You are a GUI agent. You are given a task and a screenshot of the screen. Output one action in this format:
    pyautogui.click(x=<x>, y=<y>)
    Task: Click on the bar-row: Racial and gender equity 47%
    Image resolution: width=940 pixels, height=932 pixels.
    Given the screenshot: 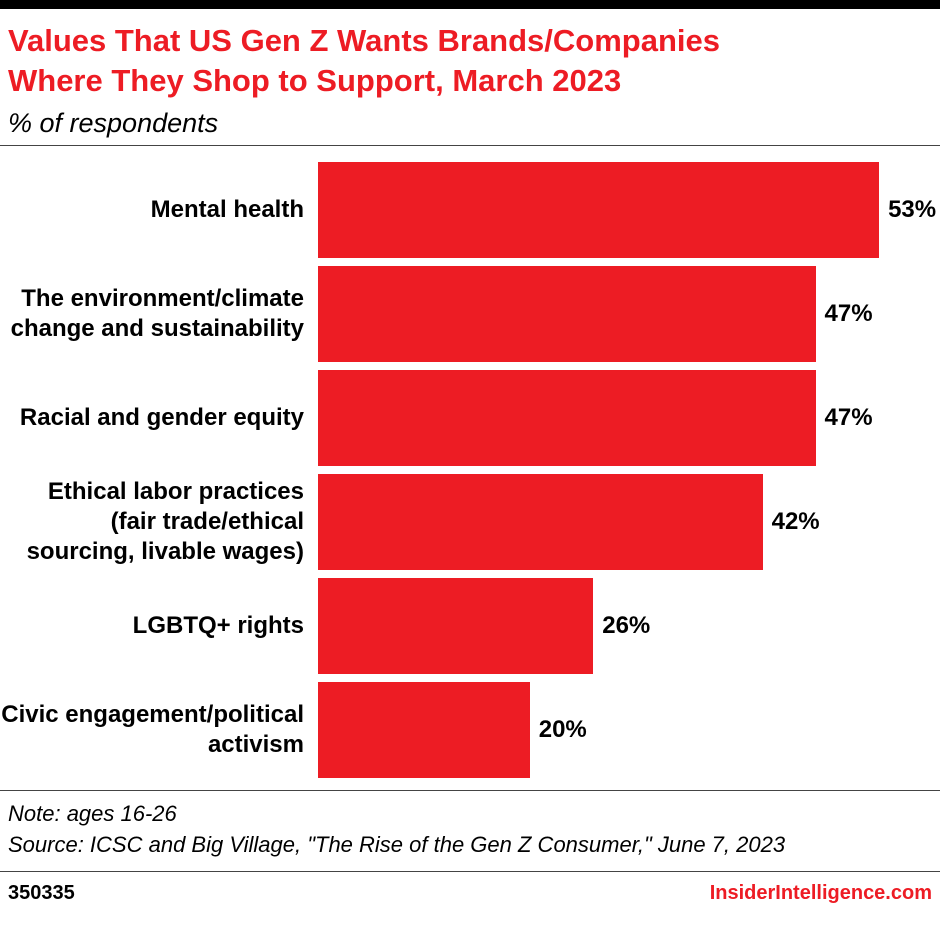 What is the action you would take?
    pyautogui.click(x=466, y=418)
    